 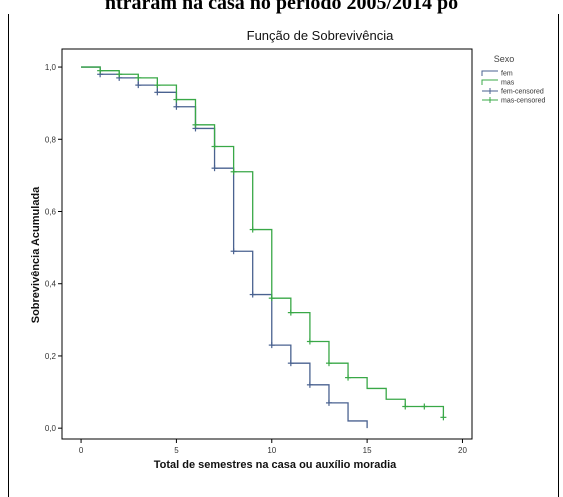 I want to click on y-tick-label: 1,0, so click(x=51, y=67).